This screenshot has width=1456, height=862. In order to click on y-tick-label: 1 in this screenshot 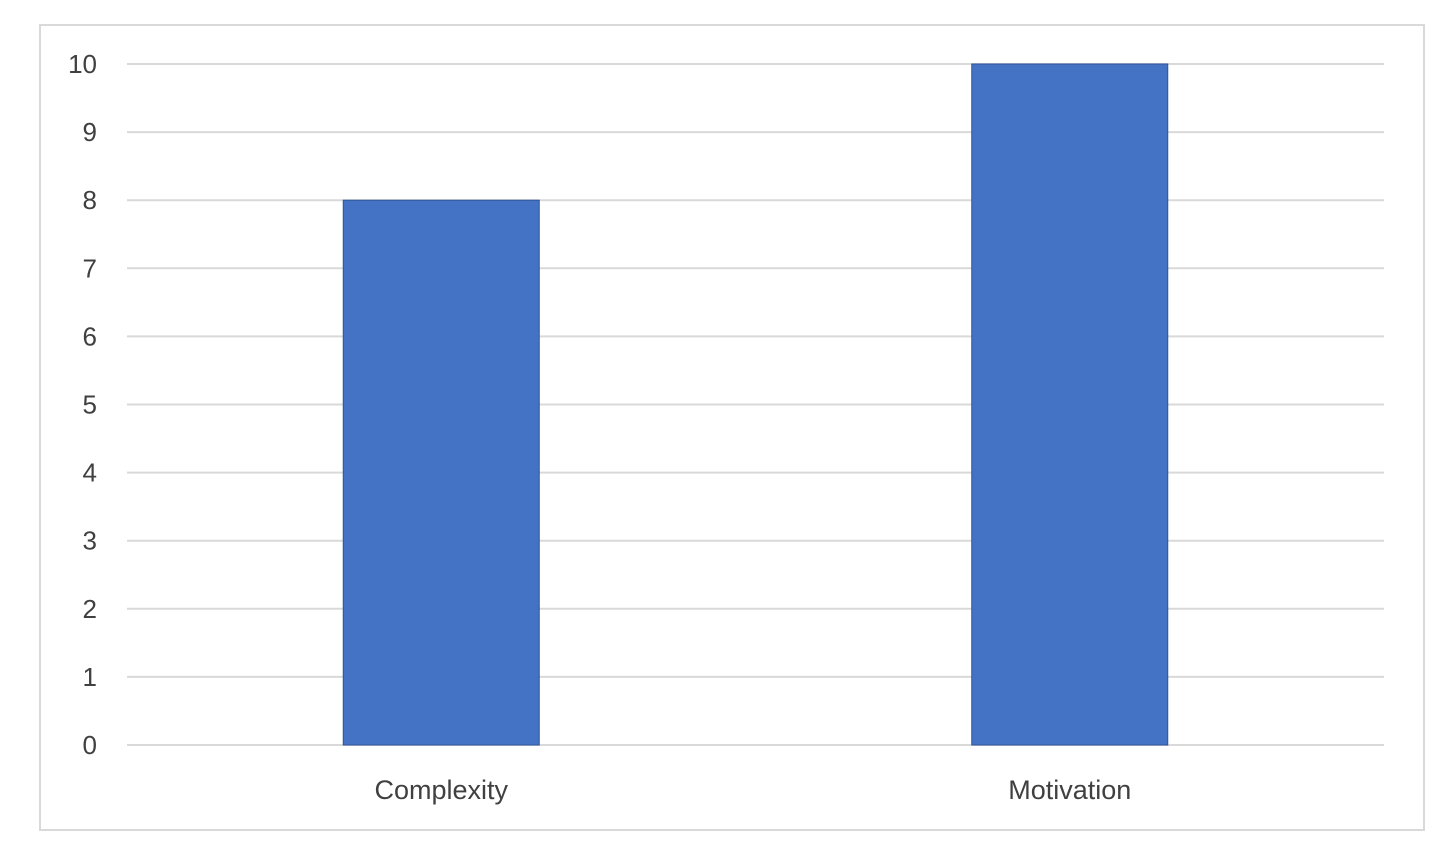, I will do `click(90, 677)`.